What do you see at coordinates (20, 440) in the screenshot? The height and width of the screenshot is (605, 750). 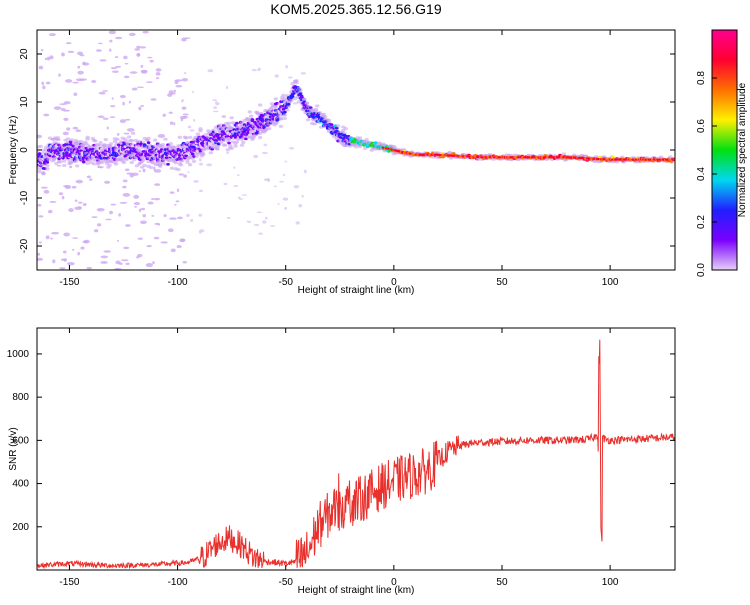 I see `snr-y-tick-label: 600` at bounding box center [20, 440].